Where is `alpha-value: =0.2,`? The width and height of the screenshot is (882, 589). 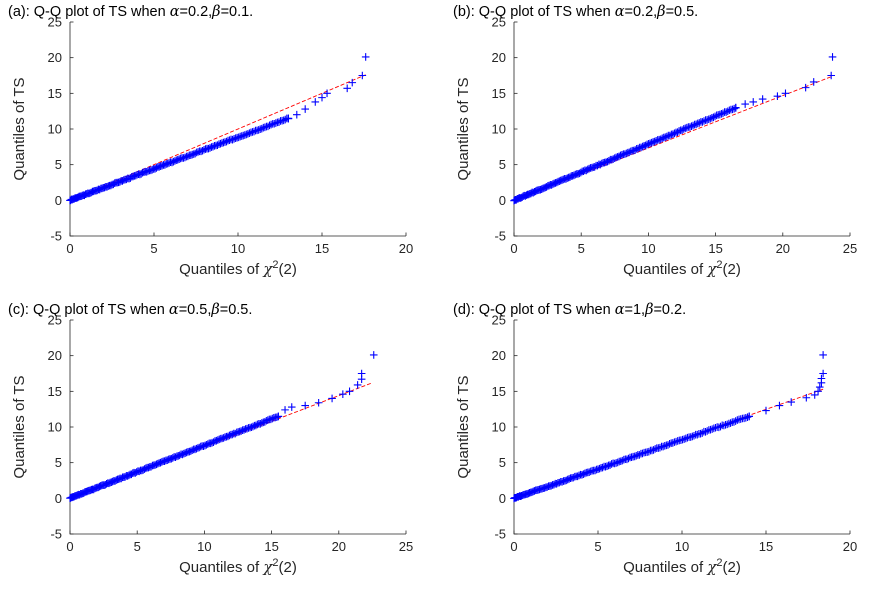
alpha-value: =0.2, is located at coordinates (196, 12).